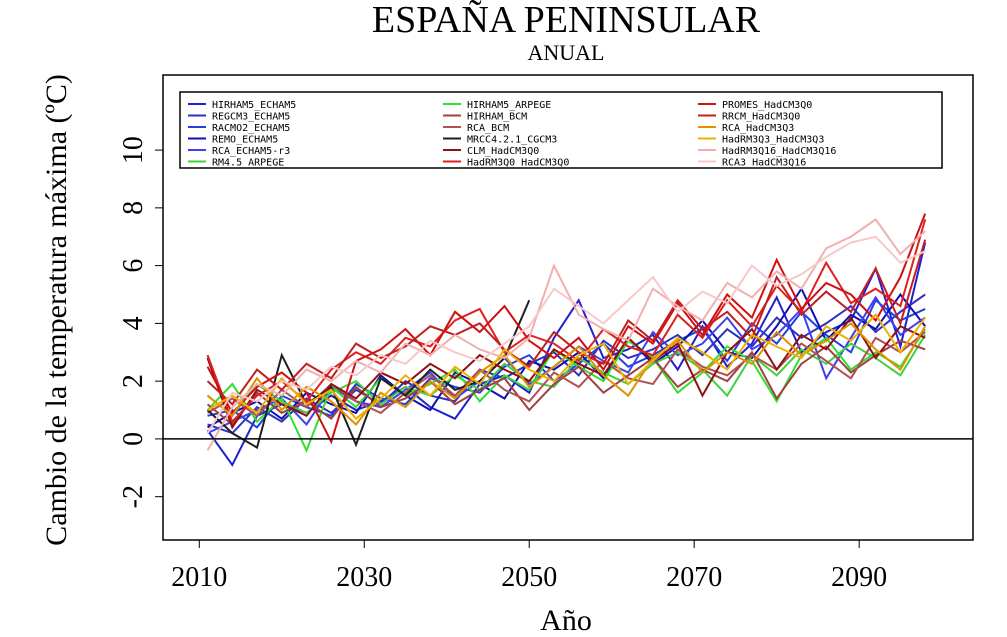 This screenshot has width=1007, height=637. Describe the element at coordinates (248, 163) in the screenshot. I see `legend-label: RM4.5_ARPEGE` at that location.